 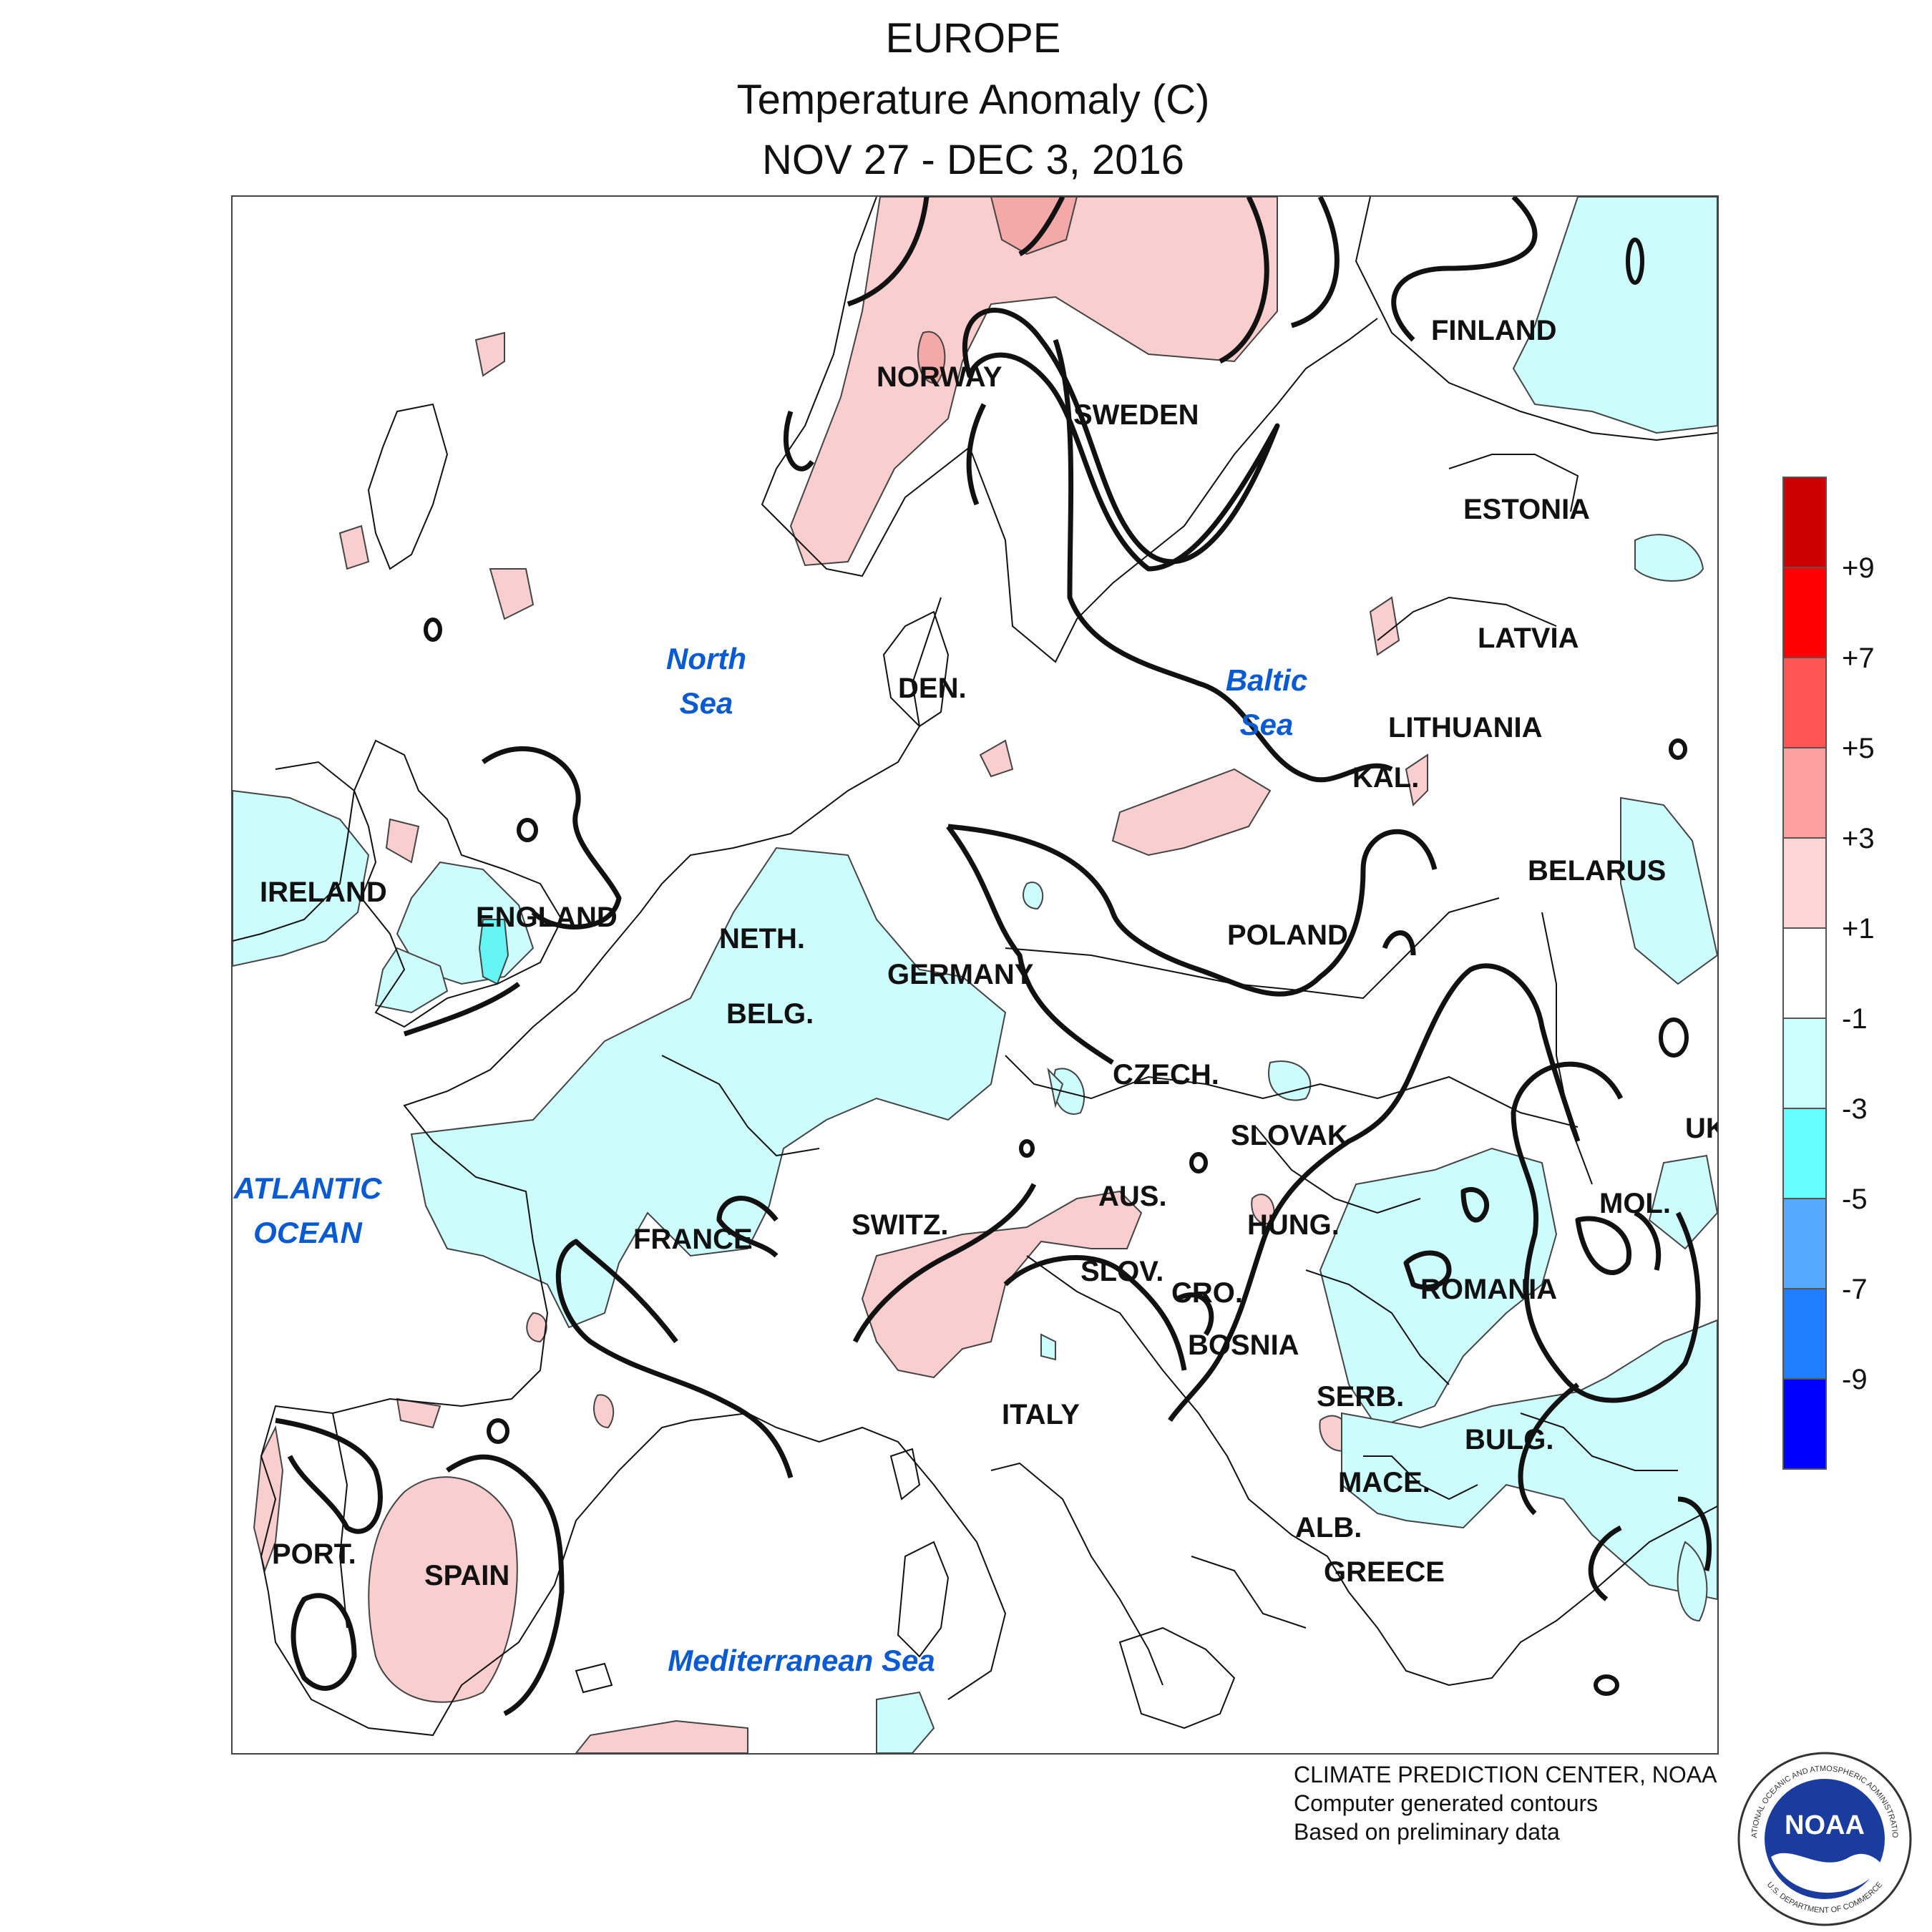 What do you see at coordinates (1529, 638) in the screenshot?
I see `label-latvia: LATVIA` at bounding box center [1529, 638].